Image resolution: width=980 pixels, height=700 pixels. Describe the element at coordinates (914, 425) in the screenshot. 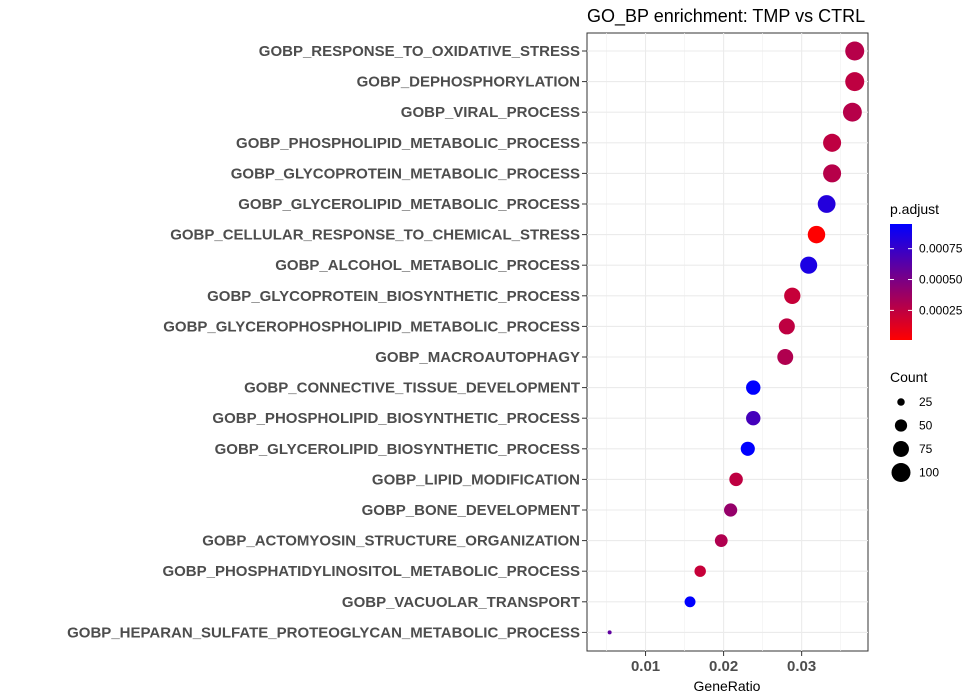

I see `size-legend: Count 25 50 75 100` at that location.